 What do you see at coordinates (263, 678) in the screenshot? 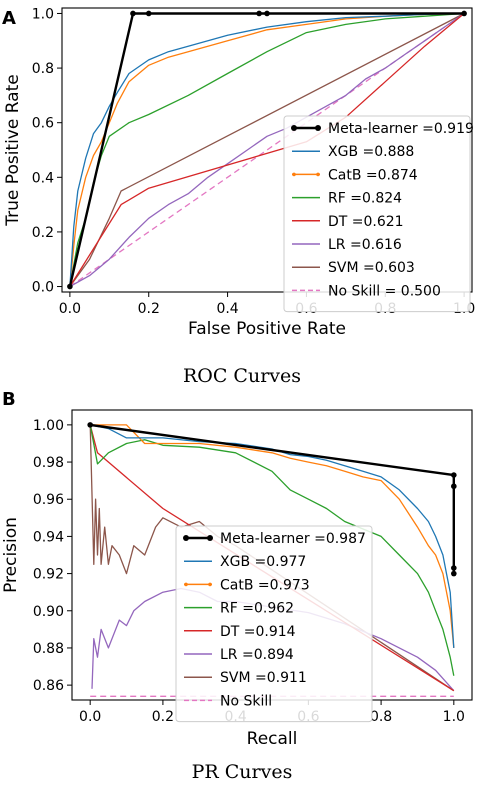
I see `legend-label: SVM =0.911` at bounding box center [263, 678].